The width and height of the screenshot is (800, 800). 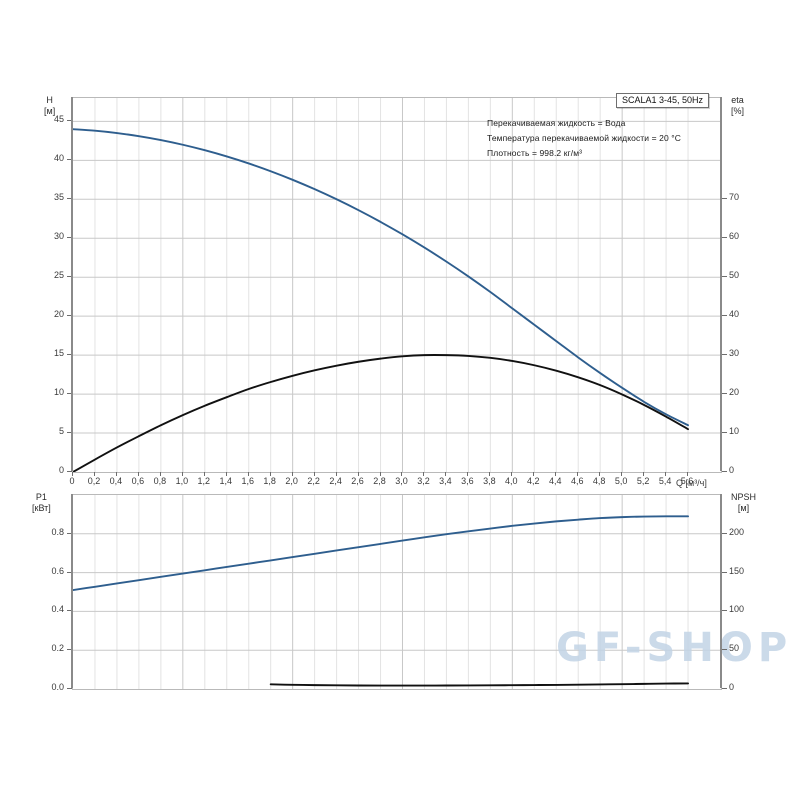 What do you see at coordinates (58, 392) in the screenshot?
I see `h-tick-10: 10` at bounding box center [58, 392].